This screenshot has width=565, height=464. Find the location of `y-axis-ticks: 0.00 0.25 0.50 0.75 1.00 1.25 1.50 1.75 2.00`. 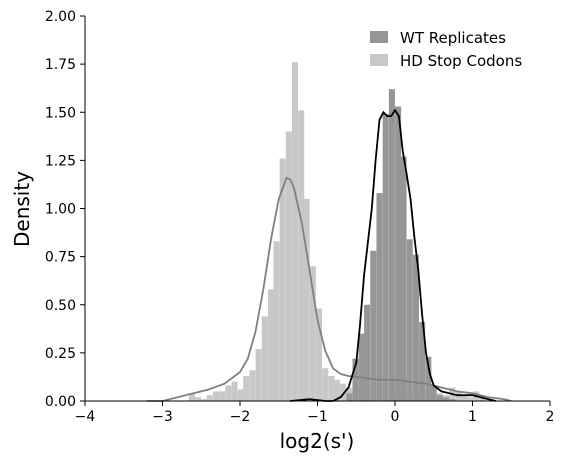

y-axis-ticks: 0.00 0.25 0.50 0.75 1.00 1.25 1.50 1.75 2.00 is located at coordinates (65, 209).